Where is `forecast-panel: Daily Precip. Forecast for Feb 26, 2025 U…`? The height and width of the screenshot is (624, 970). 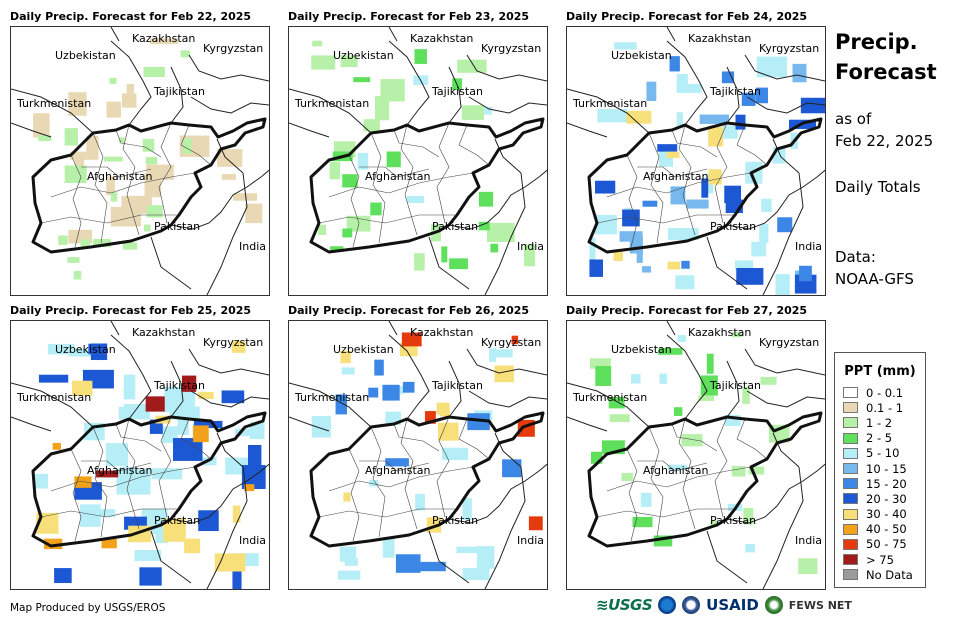 forecast-panel: Daily Precip. Forecast for Feb 26, 2025 U… is located at coordinates (418, 447).